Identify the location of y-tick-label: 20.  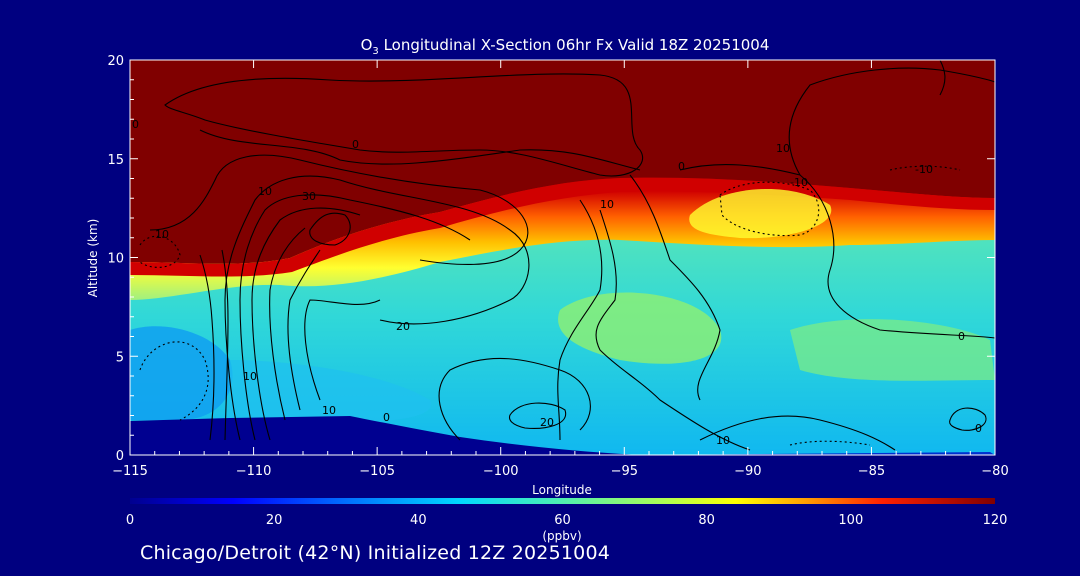
(115, 61).